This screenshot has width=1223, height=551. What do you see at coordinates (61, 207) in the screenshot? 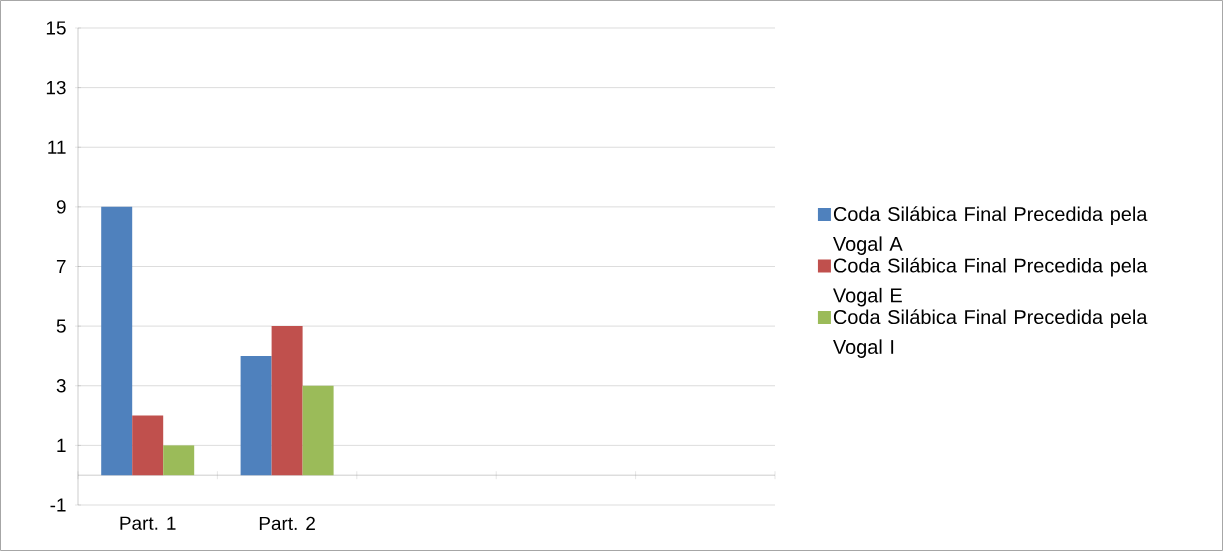
I see `y-tick-label: 9` at bounding box center [61, 207].